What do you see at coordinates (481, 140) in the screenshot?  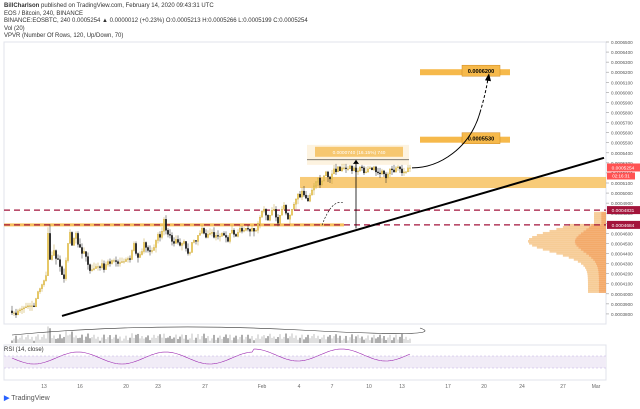 I see `target-label: 0.0005530` at bounding box center [481, 140].